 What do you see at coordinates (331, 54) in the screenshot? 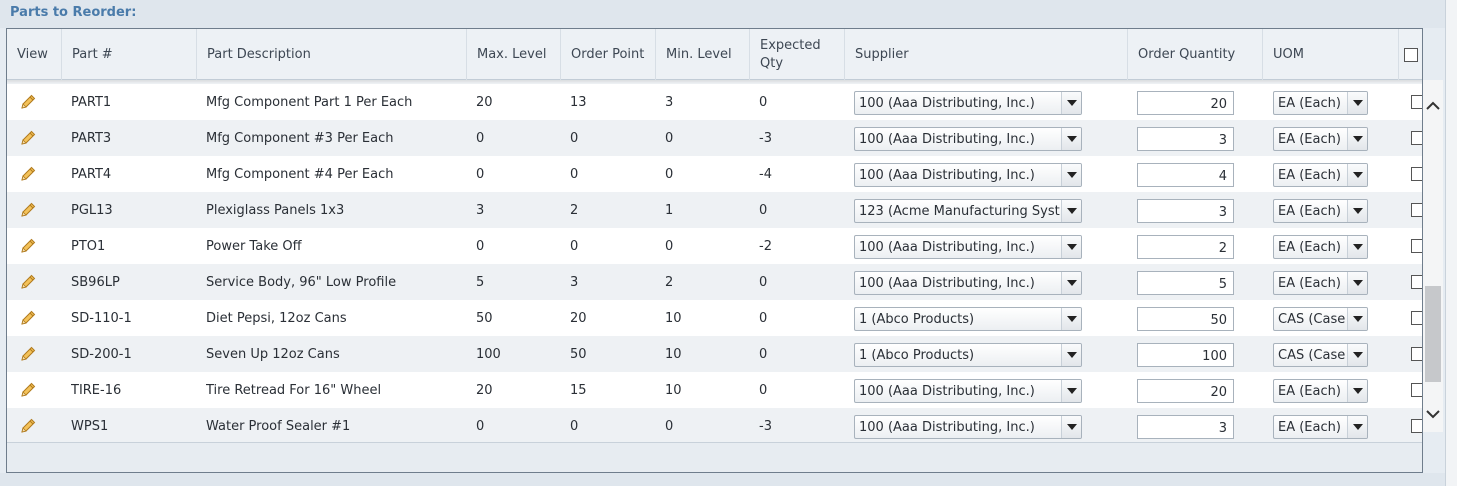
I see `col-header-description: Part Description` at bounding box center [331, 54].